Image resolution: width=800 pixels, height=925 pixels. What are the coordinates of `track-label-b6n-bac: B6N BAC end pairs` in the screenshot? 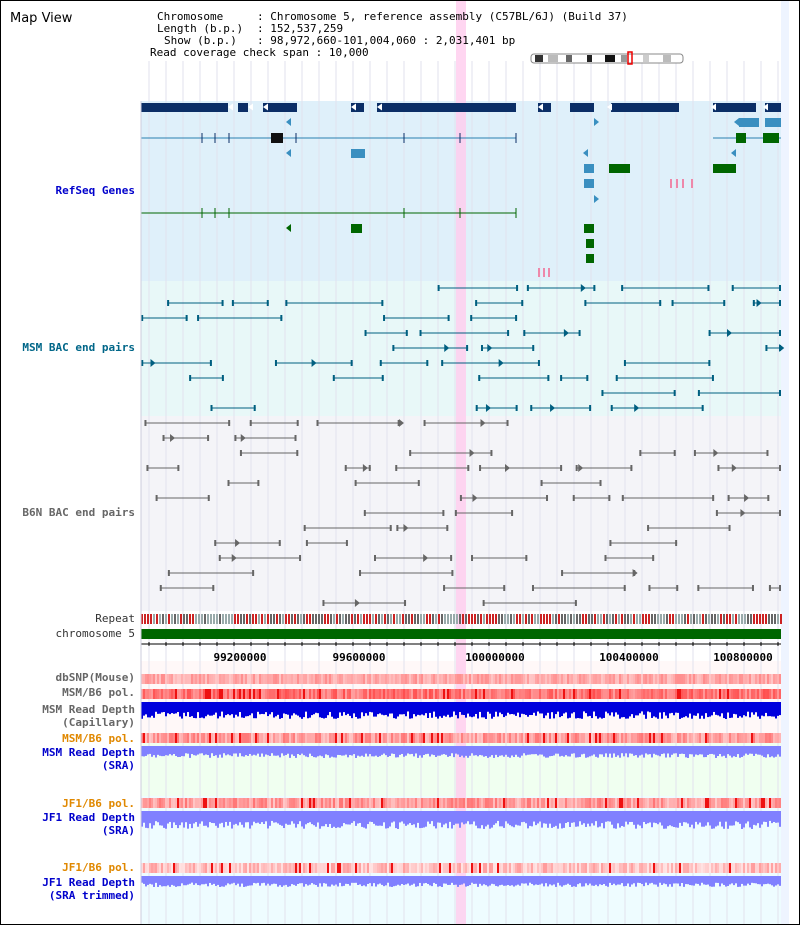 It's located at (78, 512).